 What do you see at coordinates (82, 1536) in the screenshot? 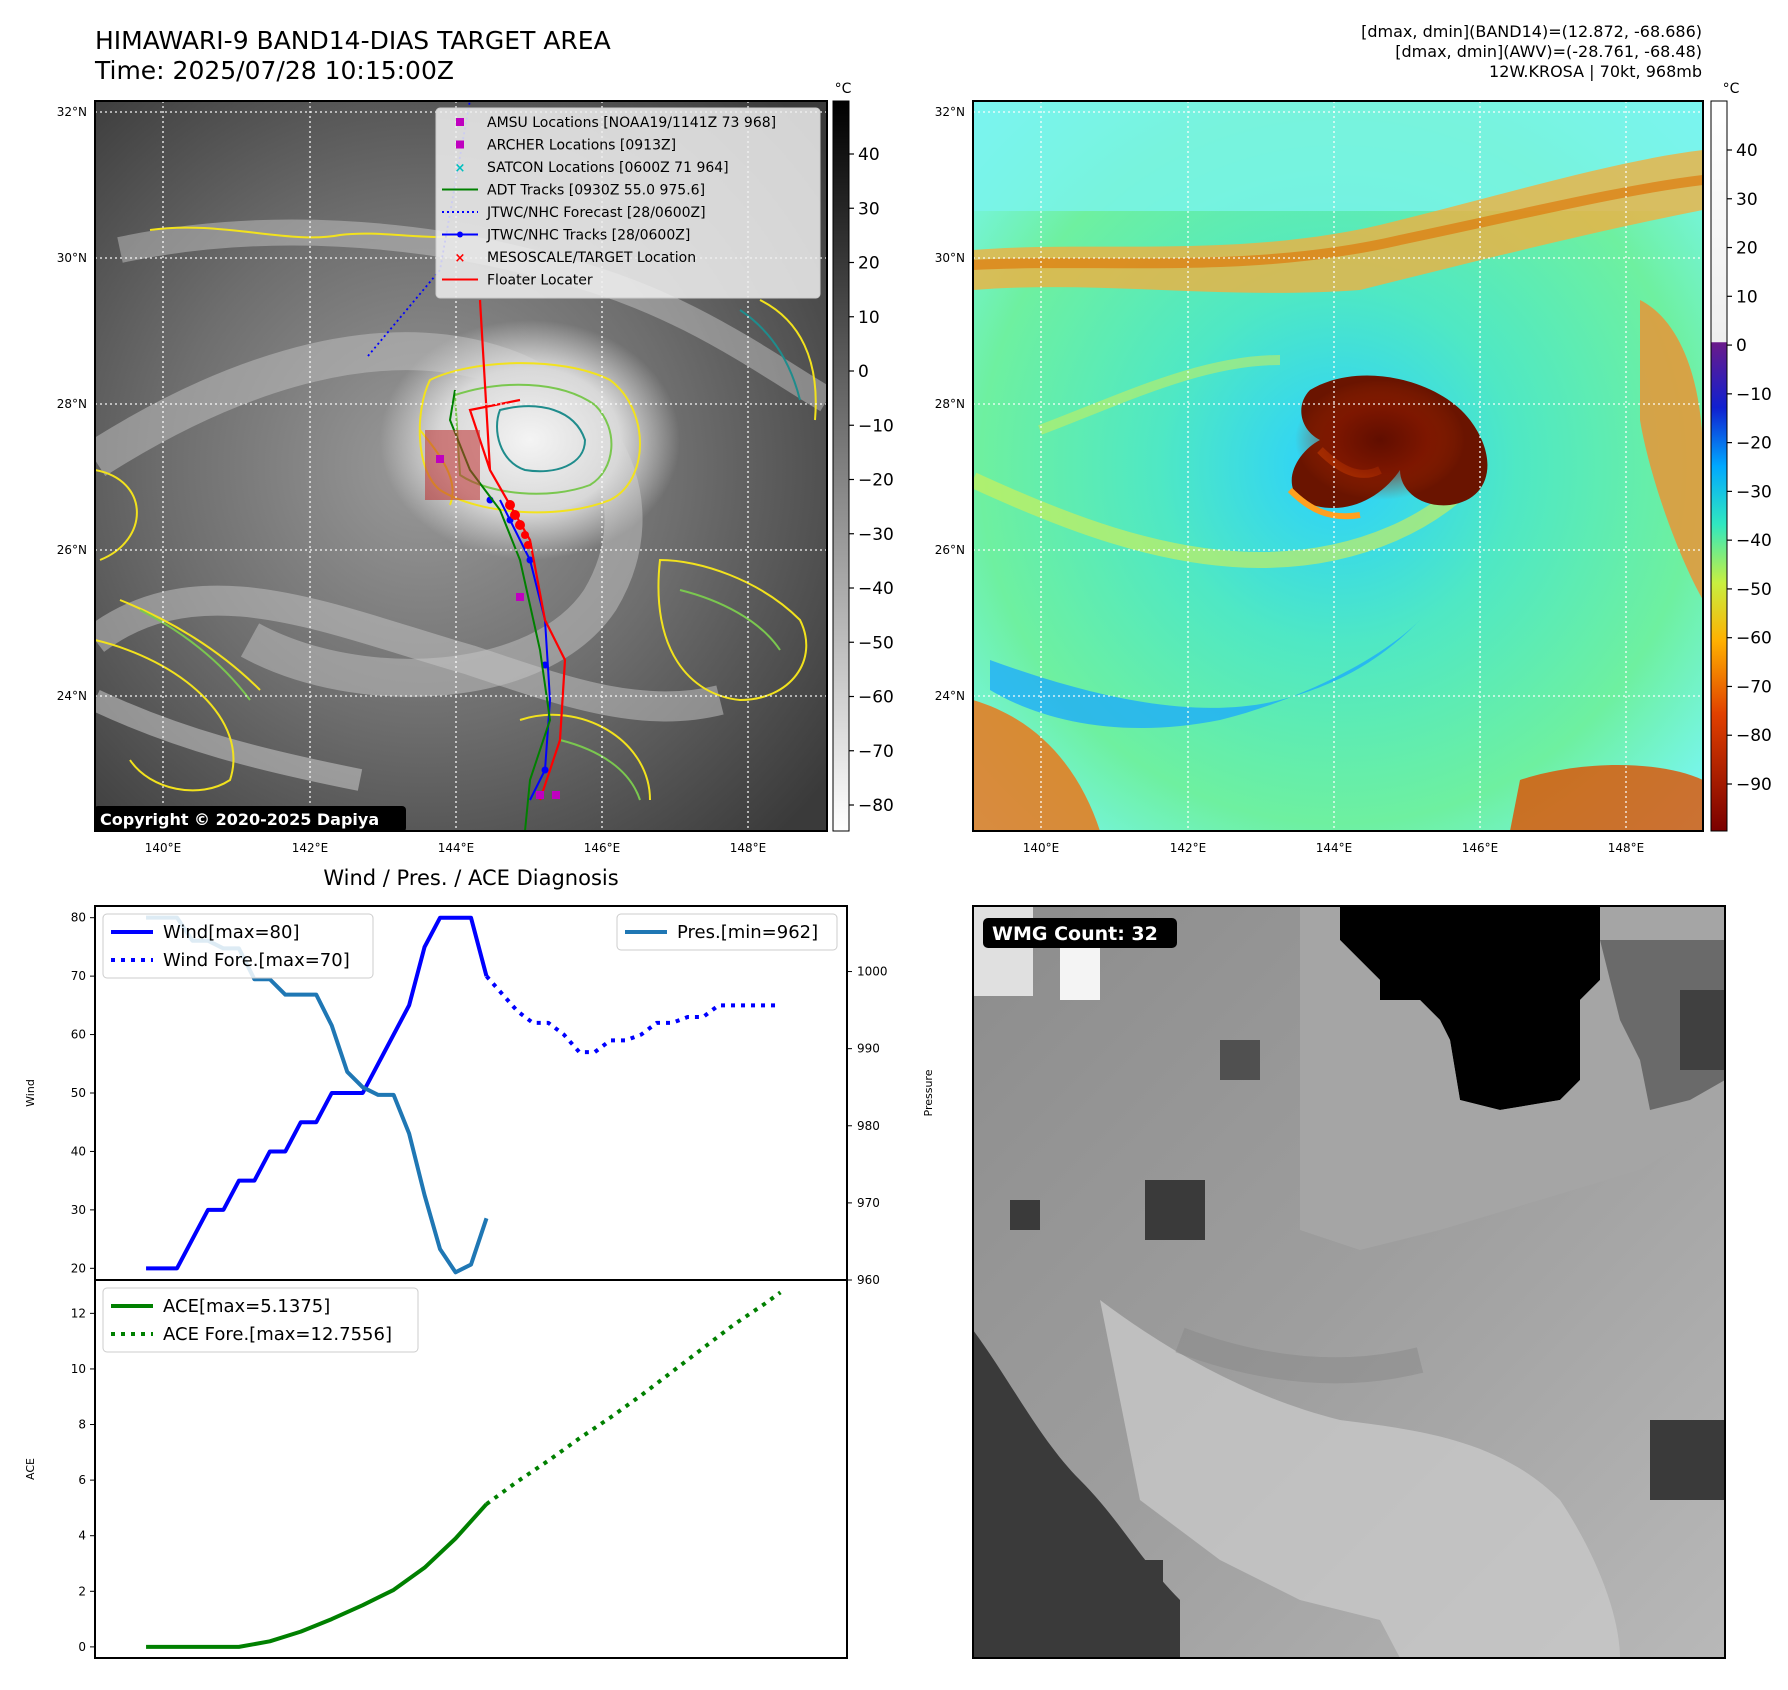
I see `ace-tick-label: 4` at bounding box center [82, 1536].